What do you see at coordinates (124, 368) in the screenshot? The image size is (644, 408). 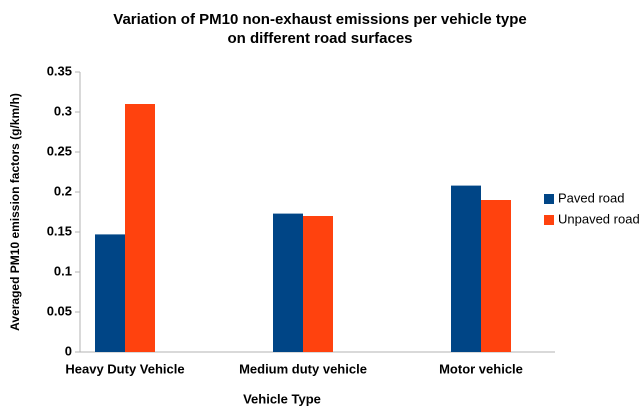 I see `x-tick-label: Heavy Duty Vehicle` at bounding box center [124, 368].